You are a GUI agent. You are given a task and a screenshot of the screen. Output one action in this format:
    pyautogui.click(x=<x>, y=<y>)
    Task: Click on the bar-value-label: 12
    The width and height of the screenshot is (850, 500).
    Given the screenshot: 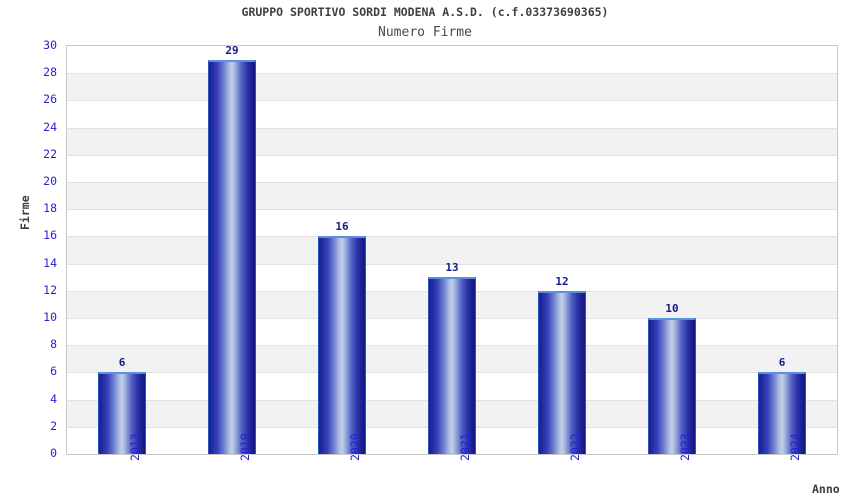 What is the action you would take?
    pyautogui.click(x=562, y=281)
    